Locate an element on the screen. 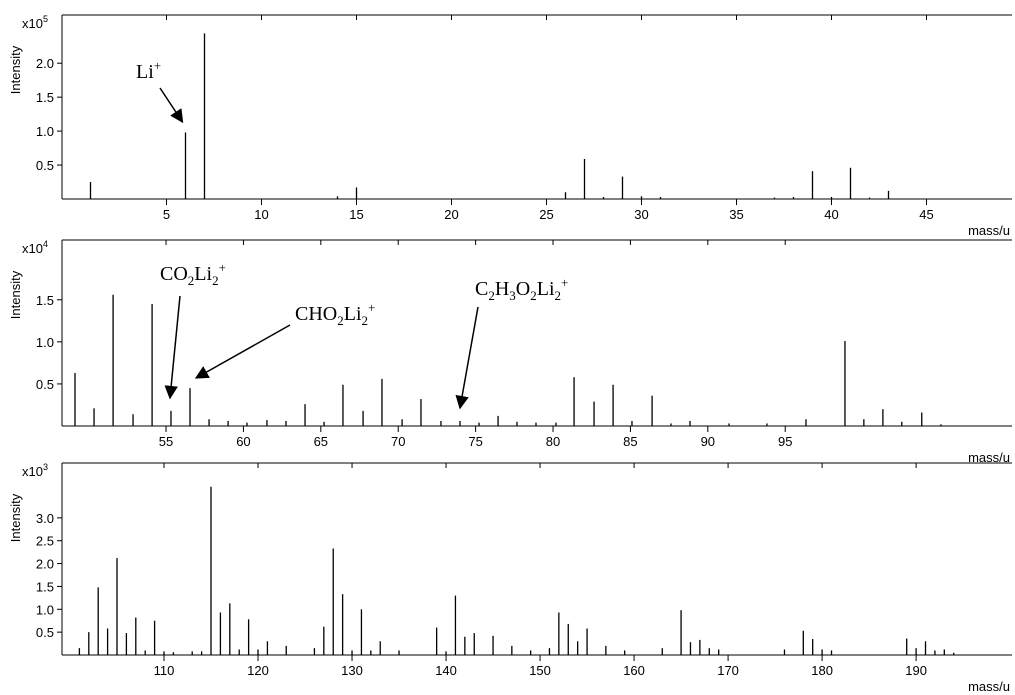 This screenshot has height=695, width=1015. x-tick-label: 85 is located at coordinates (630, 441).